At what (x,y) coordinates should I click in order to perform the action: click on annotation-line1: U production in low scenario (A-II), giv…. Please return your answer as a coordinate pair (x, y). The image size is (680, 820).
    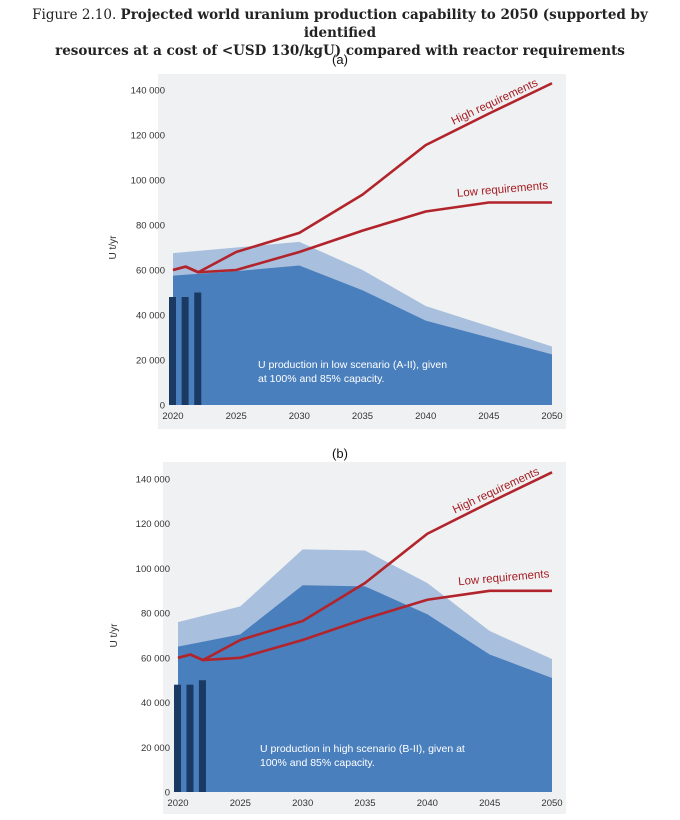
    Looking at the image, I should click on (352, 365).